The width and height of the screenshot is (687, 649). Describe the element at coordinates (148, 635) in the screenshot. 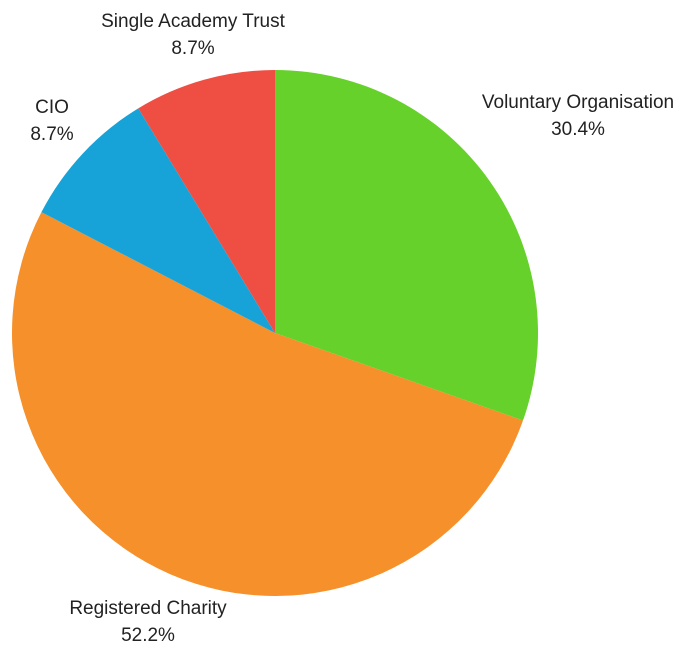

I see `slice-value-label: 52.2%` at that location.